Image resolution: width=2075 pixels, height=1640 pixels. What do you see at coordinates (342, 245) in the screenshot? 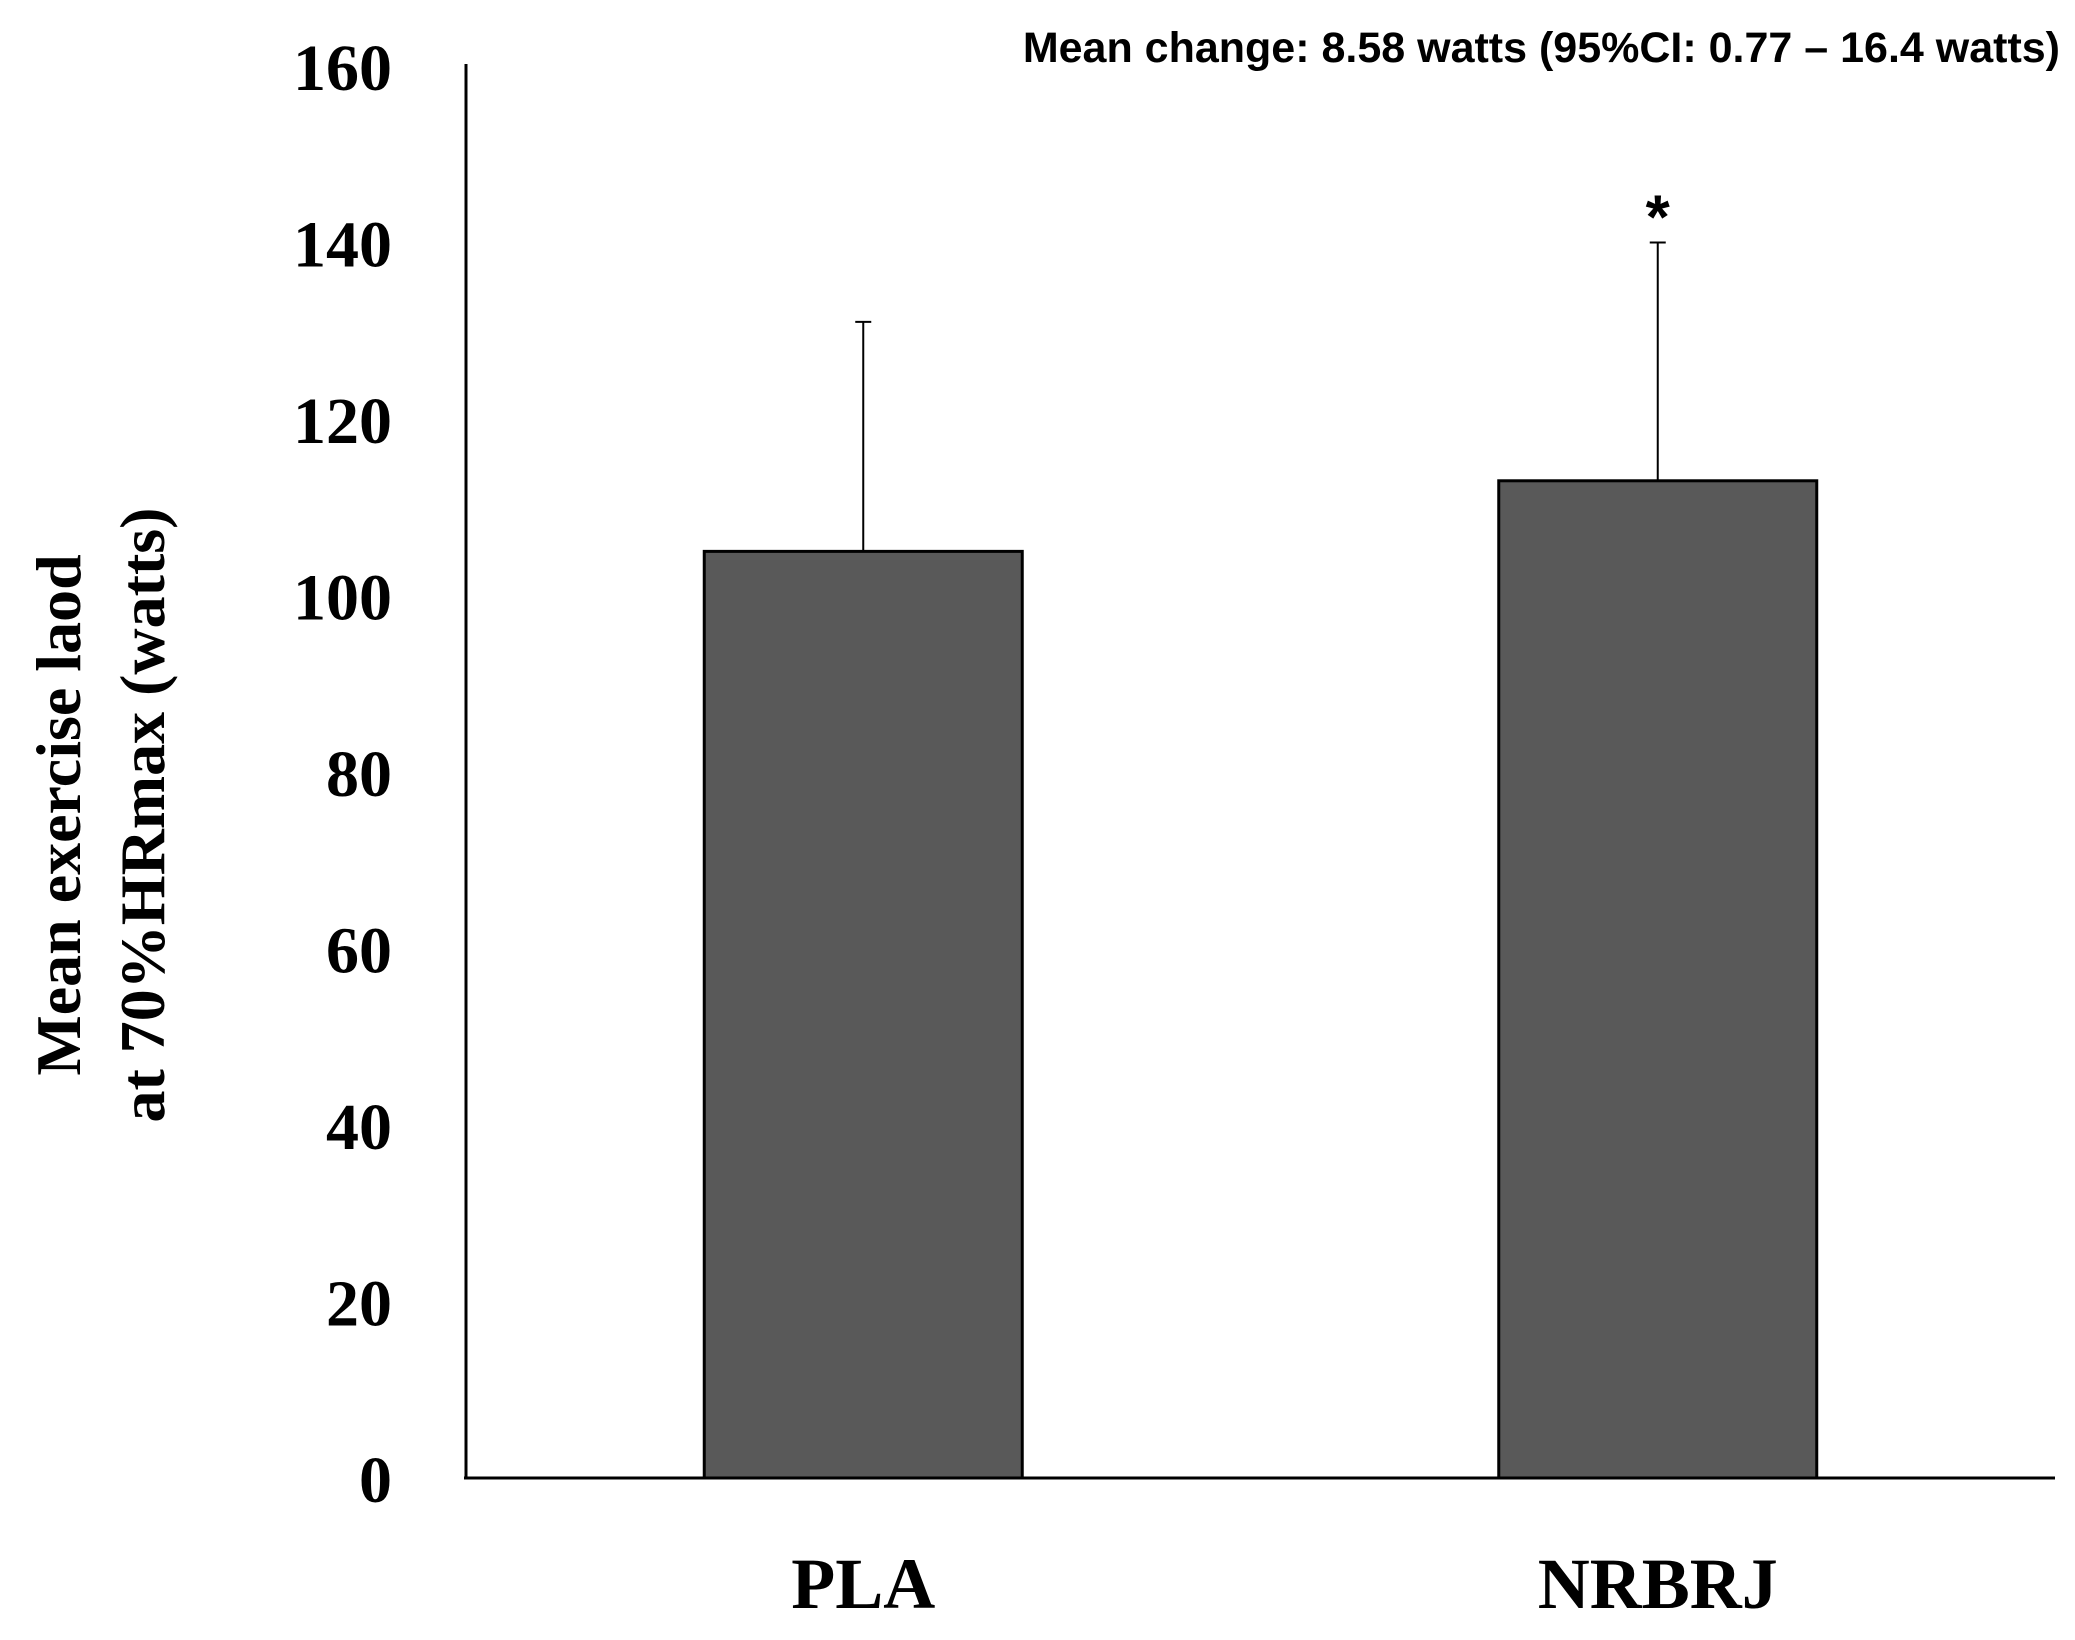
I see `y-tick-label: 140` at bounding box center [342, 245].